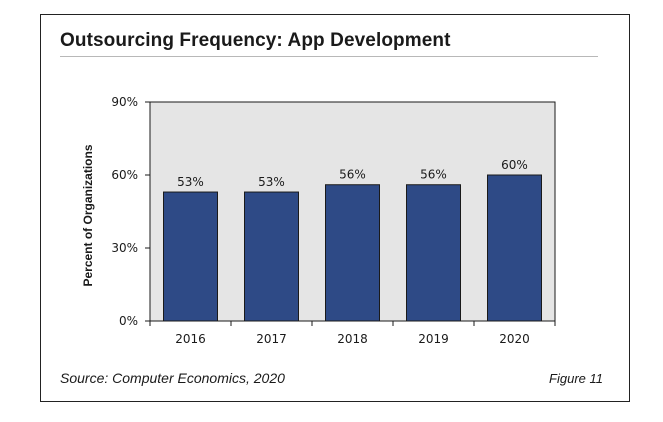  What do you see at coordinates (190, 339) in the screenshot?
I see `x-tick-label: 2016` at bounding box center [190, 339].